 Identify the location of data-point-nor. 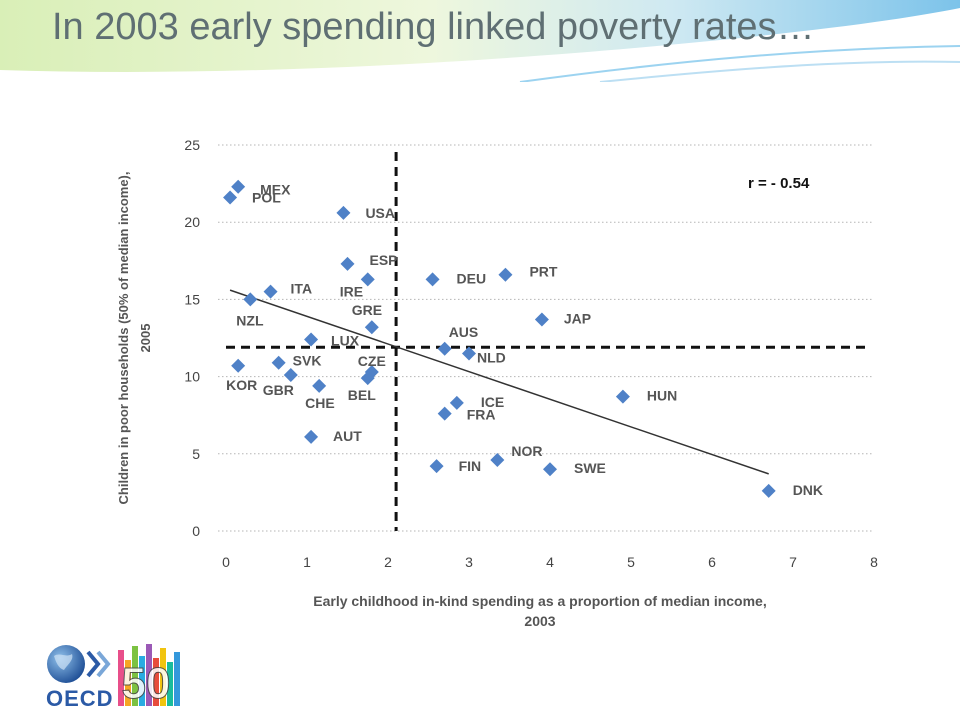
(497, 459).